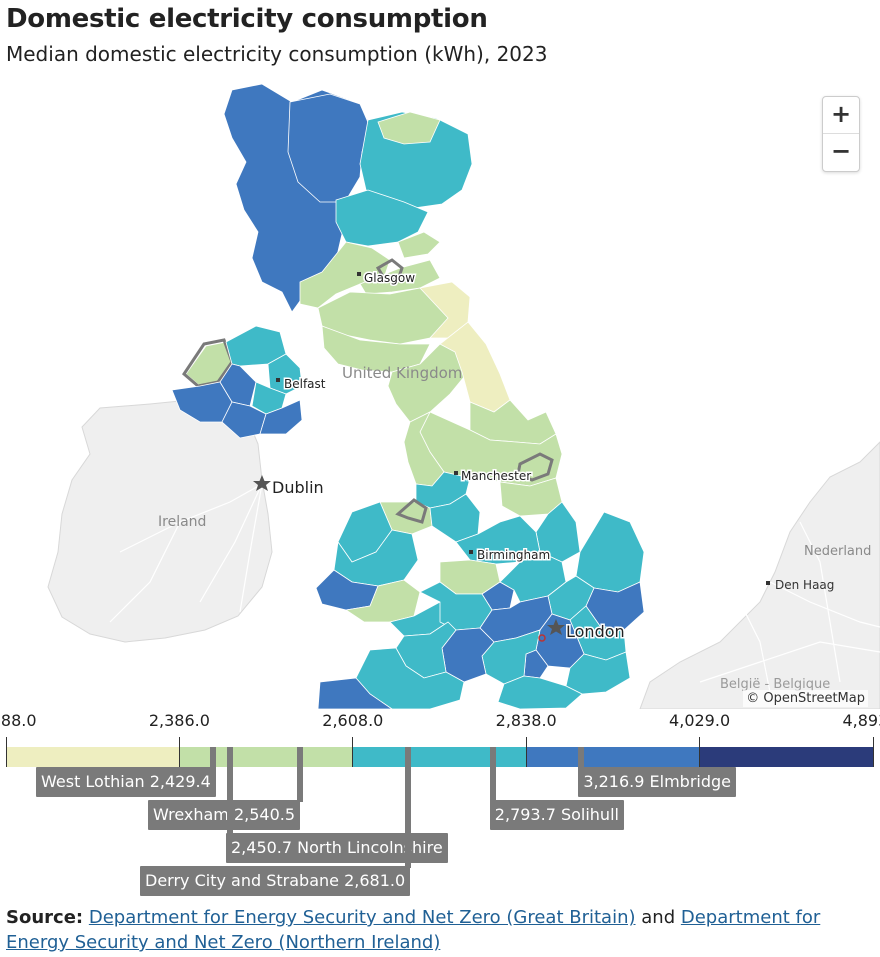 The width and height of the screenshot is (880, 957). What do you see at coordinates (409, 128) in the screenshot?
I see `region-moray` at bounding box center [409, 128].